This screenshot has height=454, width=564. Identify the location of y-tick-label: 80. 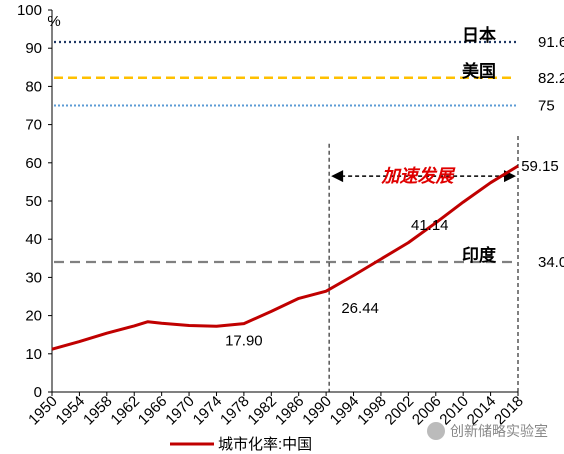
(33, 86).